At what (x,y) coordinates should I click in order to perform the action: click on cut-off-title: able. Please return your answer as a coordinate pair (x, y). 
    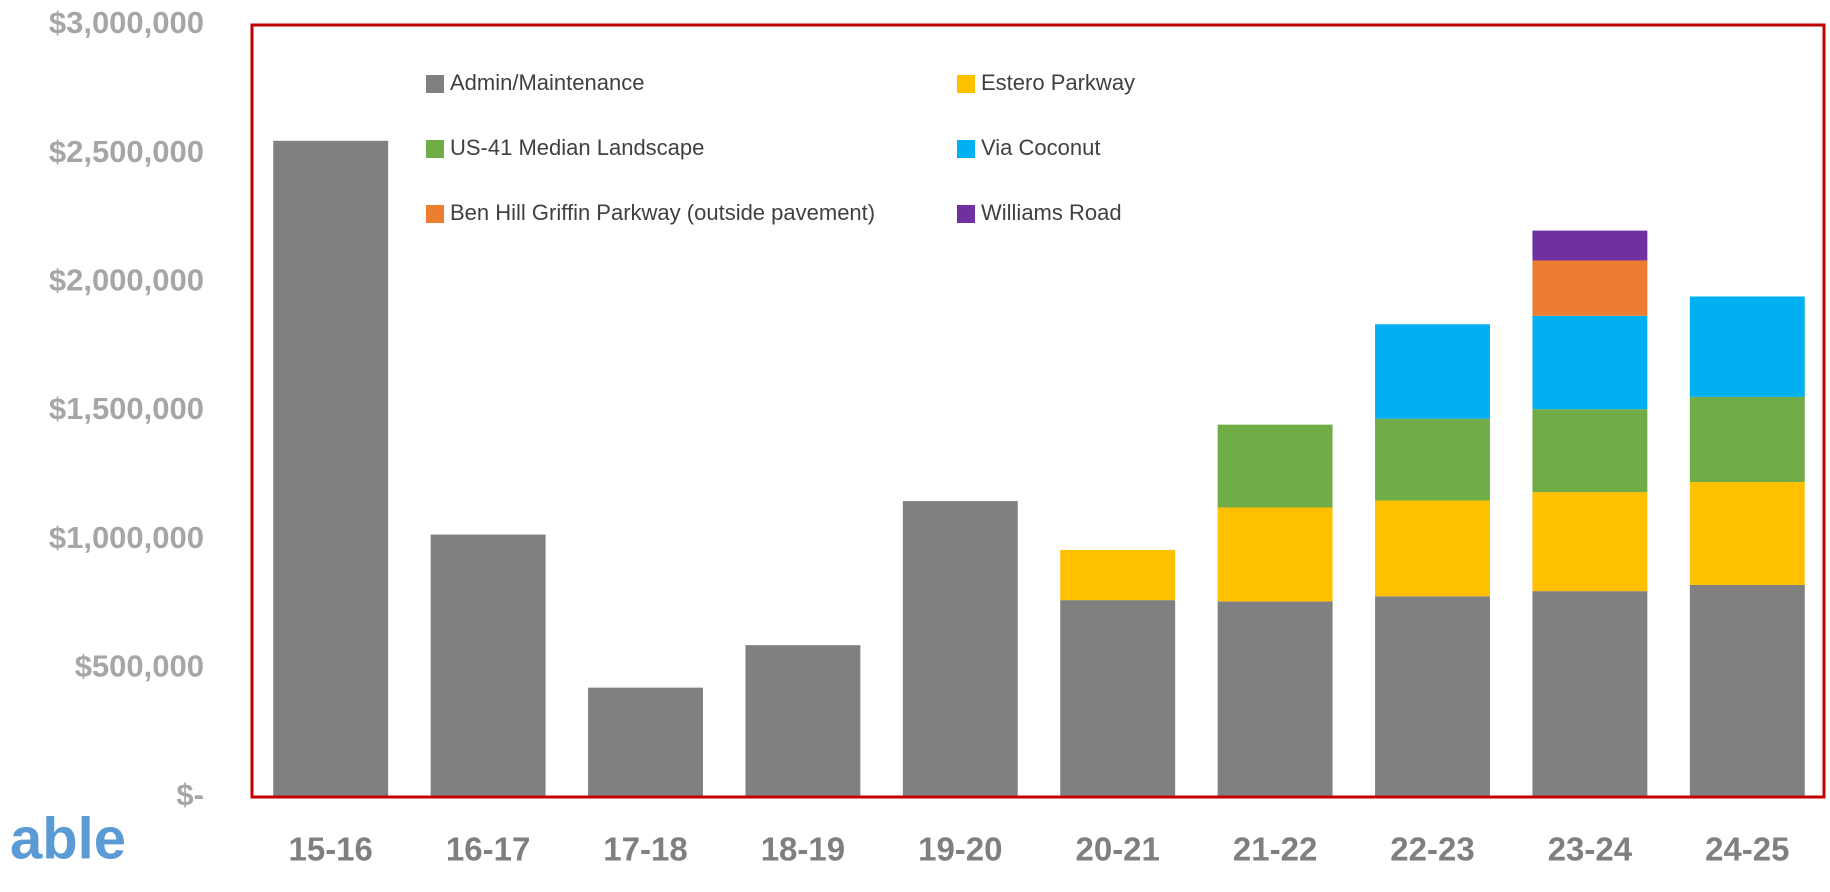
    Looking at the image, I should click on (68, 838).